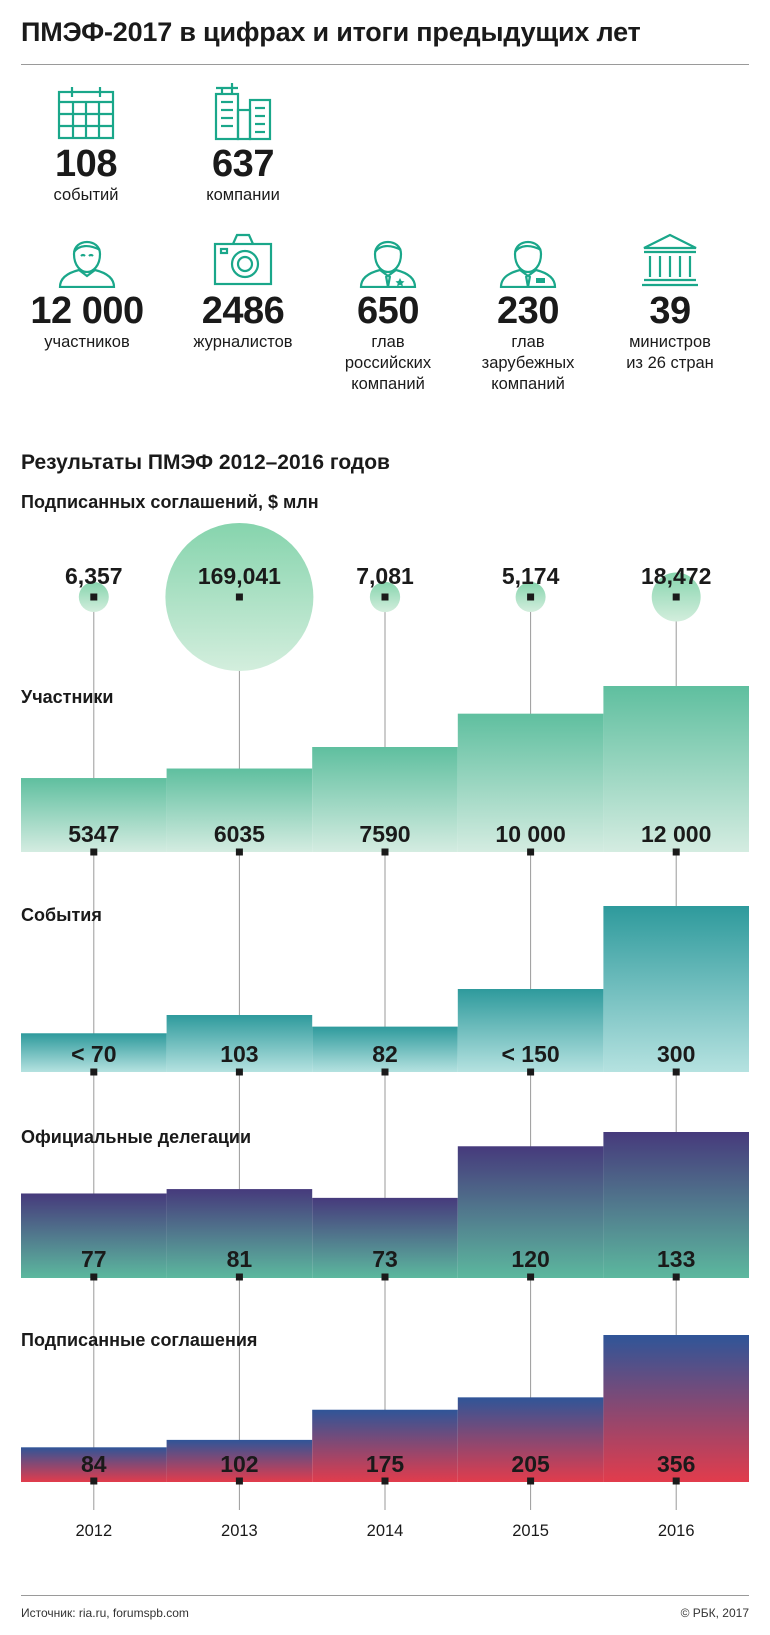 The width and height of the screenshot is (770, 1635). I want to click on subchart-title: Подписанные соглашения, so click(139, 1340).